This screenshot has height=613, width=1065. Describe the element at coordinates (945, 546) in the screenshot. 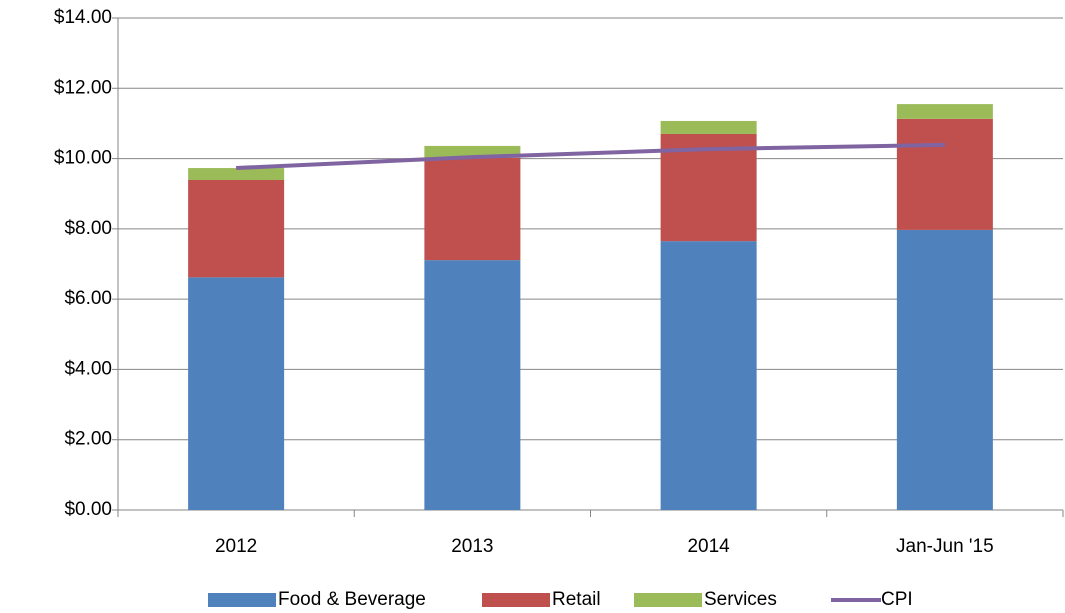

I see `x-tick-label: Jan-Jun '15` at that location.